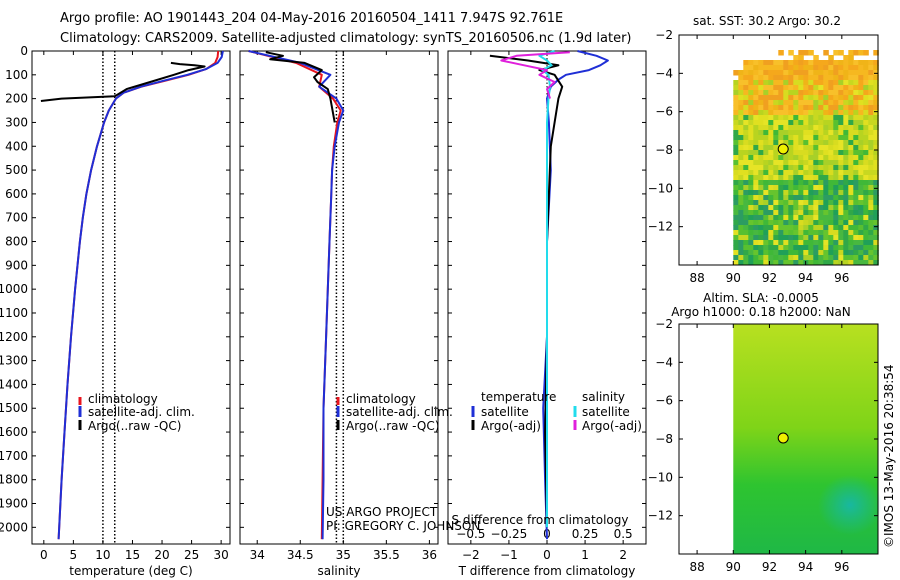 This screenshot has height=580, width=900. What do you see at coordinates (14, 456) in the screenshot?
I see `y-tick-label: 1700` at bounding box center [14, 456].